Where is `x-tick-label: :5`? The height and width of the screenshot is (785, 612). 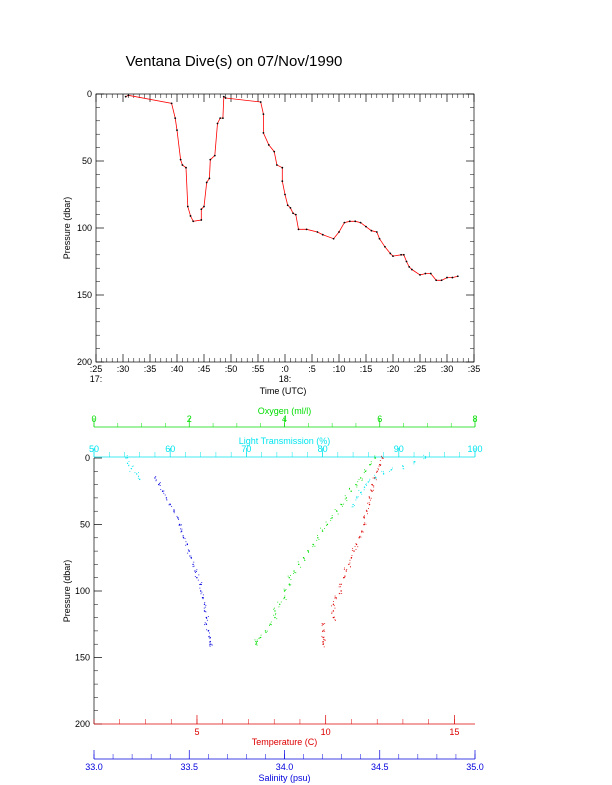 x-tick-label: :5 is located at coordinates (312, 369).